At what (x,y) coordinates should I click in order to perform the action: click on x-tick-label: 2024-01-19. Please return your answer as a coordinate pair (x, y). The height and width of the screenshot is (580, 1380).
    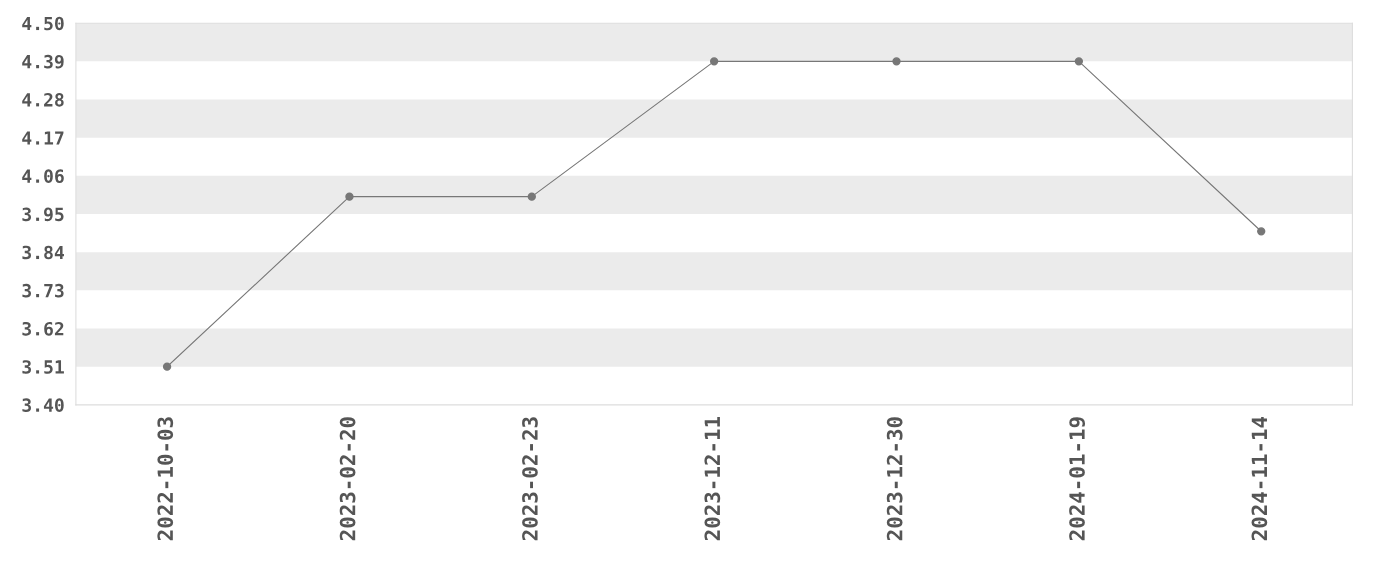
    Looking at the image, I should click on (1077, 479).